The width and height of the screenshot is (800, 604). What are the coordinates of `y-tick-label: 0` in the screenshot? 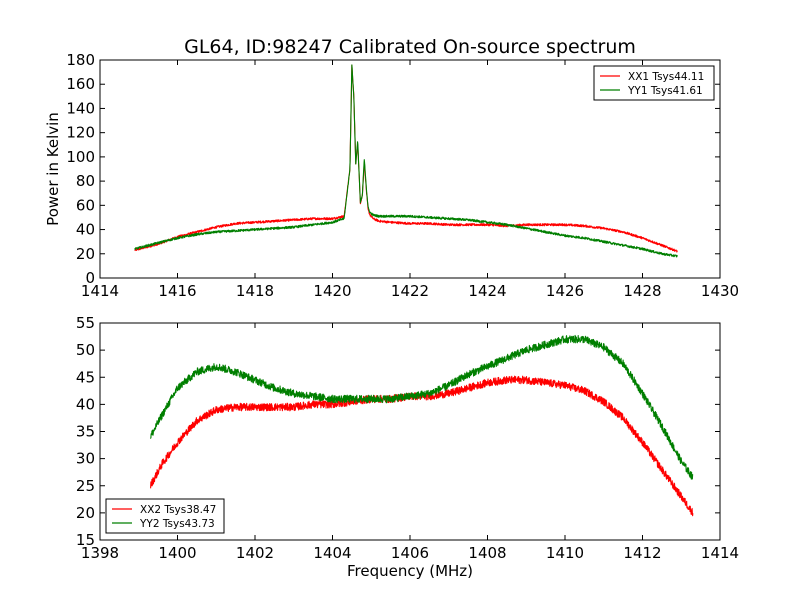 It's located at (90, 278).